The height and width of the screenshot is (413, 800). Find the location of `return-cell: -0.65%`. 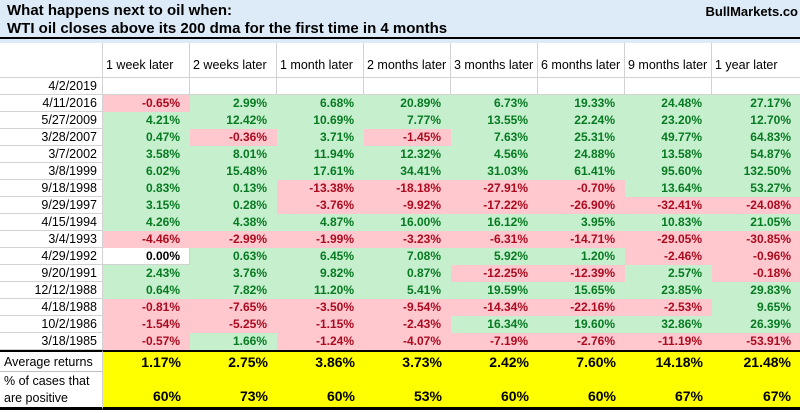

return-cell: -0.65% is located at coordinates (146, 103).